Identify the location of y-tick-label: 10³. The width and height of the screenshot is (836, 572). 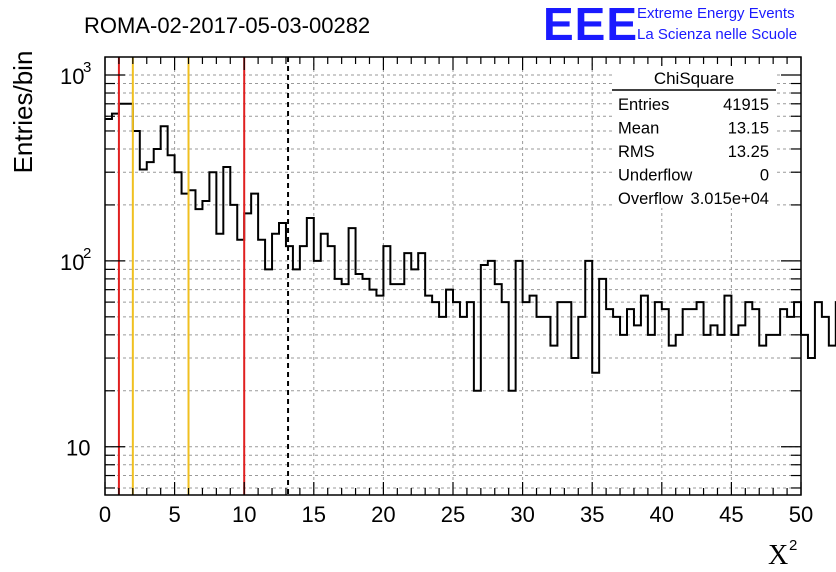
(75, 74).